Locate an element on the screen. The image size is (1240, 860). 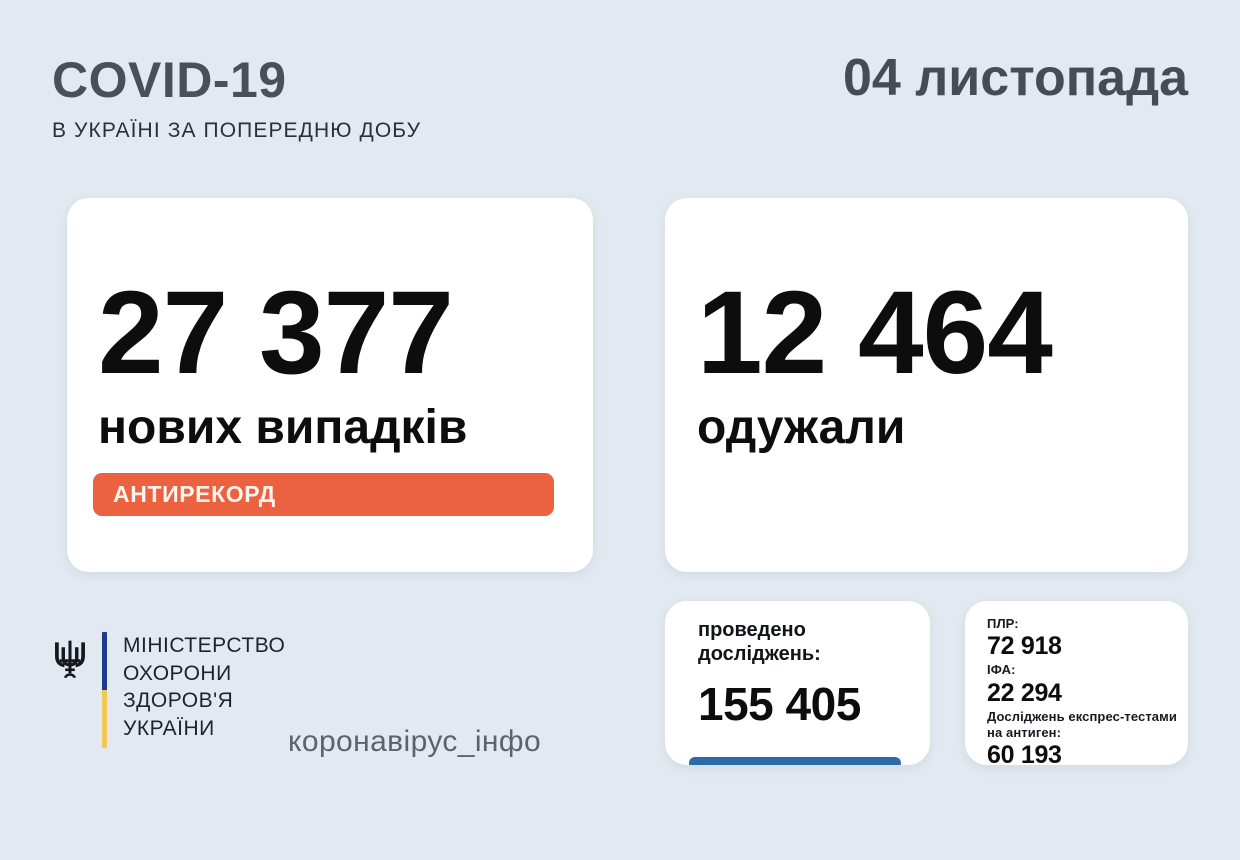
ministry-name: МІНІСТЕРСТВО ОХОРОНИ ЗДОРОВ'Я УКРАЇНИ is located at coordinates (204, 687).